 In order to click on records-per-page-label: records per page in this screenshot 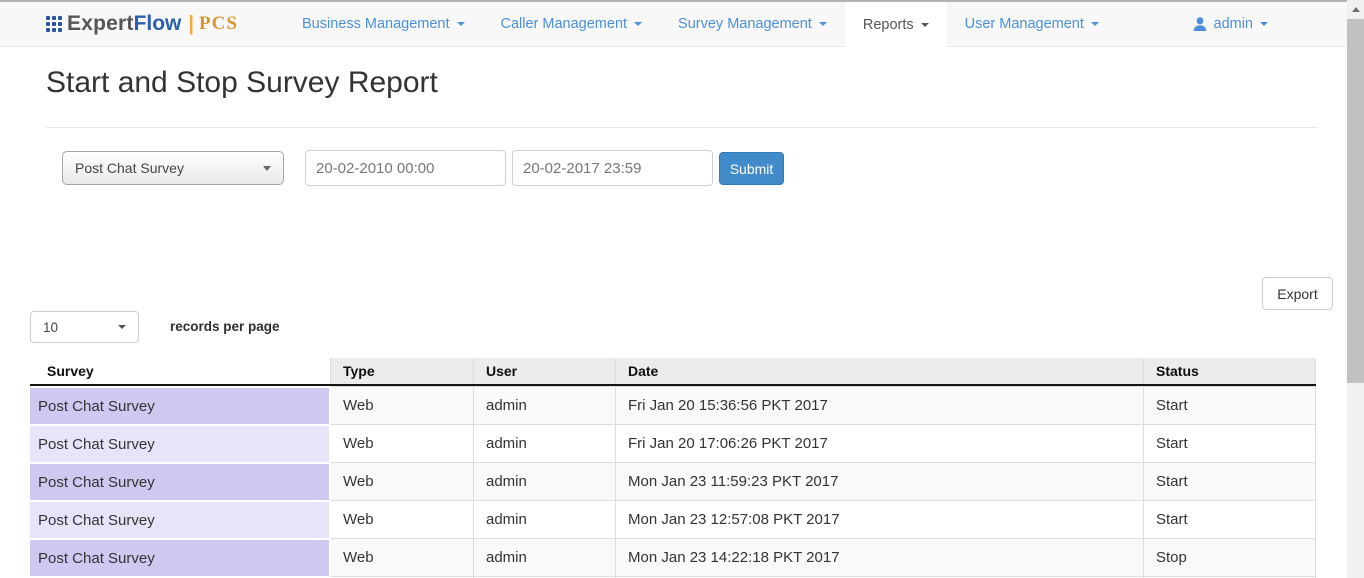, I will do `click(225, 326)`.